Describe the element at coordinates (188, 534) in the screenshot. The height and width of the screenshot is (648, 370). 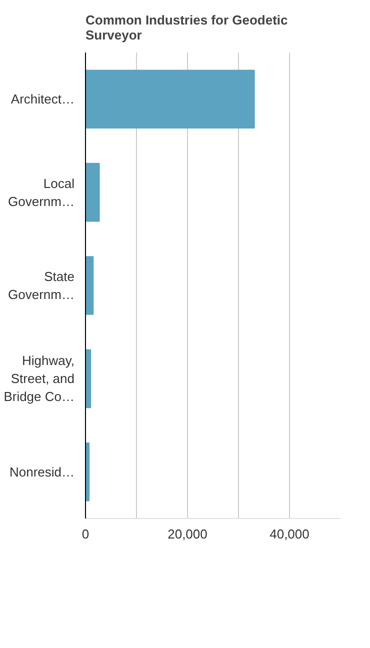
I see `x-tick-label: 20,000` at that location.